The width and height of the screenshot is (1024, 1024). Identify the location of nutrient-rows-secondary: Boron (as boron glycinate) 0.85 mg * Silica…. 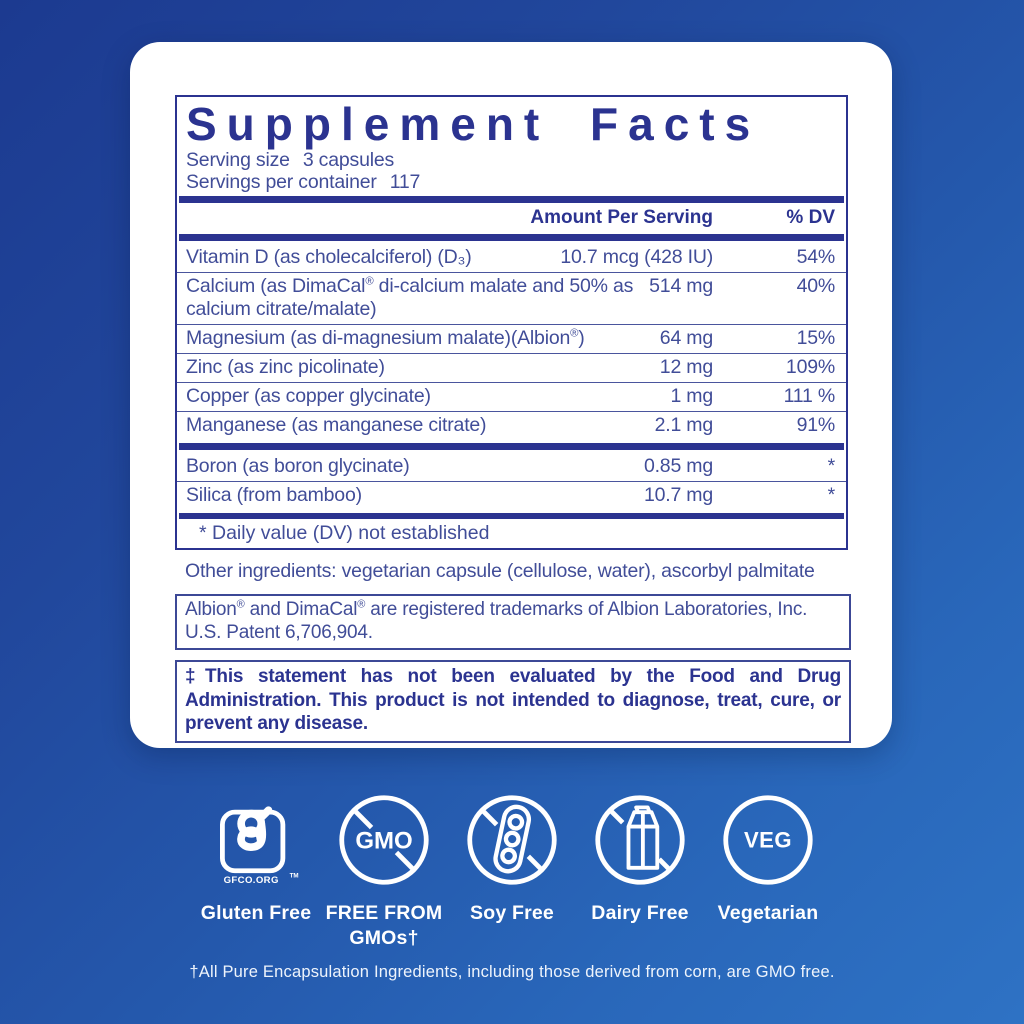
(511, 481).